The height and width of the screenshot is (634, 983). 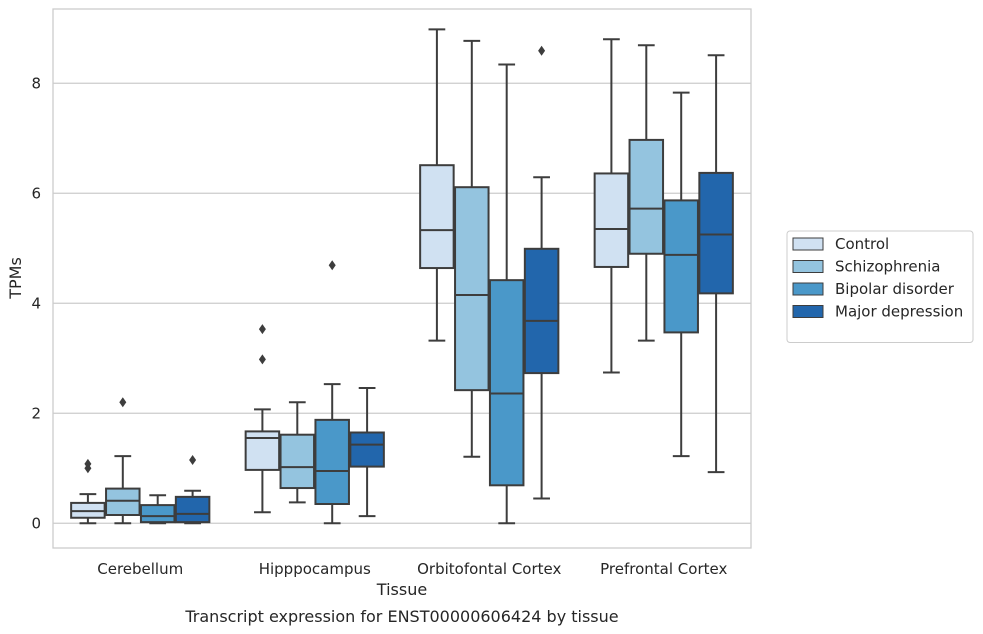 I want to click on y-tick-label: 4, so click(x=36, y=303).